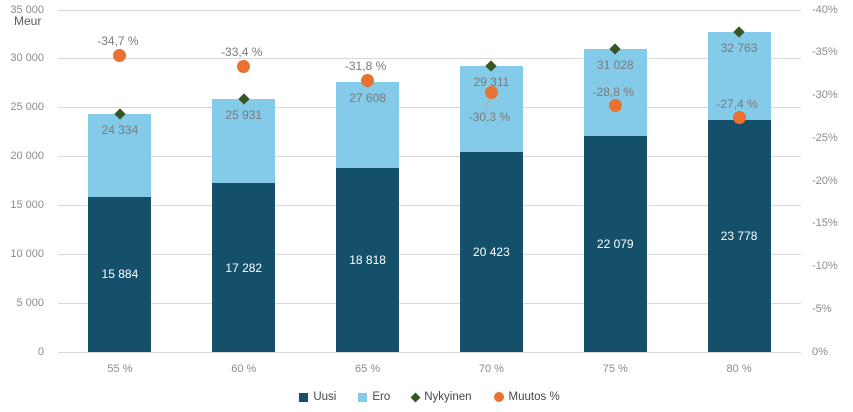  What do you see at coordinates (498, 397) in the screenshot?
I see `muutos-circle-icon` at bounding box center [498, 397].